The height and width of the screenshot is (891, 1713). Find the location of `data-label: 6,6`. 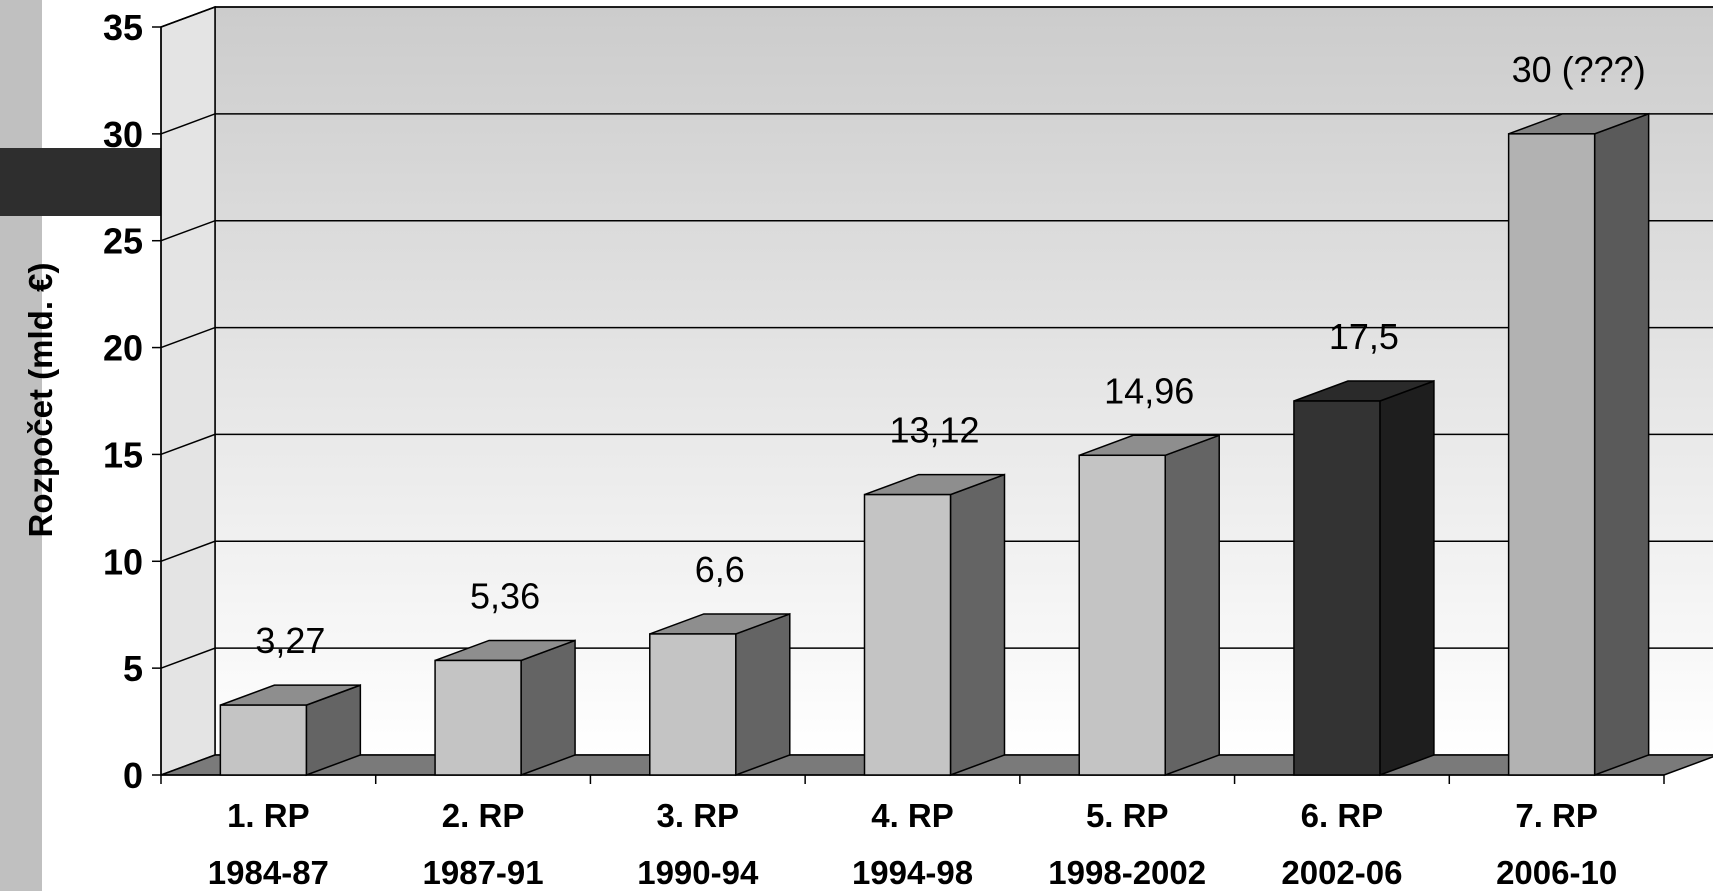

data-label: 6,6 is located at coordinates (720, 569).